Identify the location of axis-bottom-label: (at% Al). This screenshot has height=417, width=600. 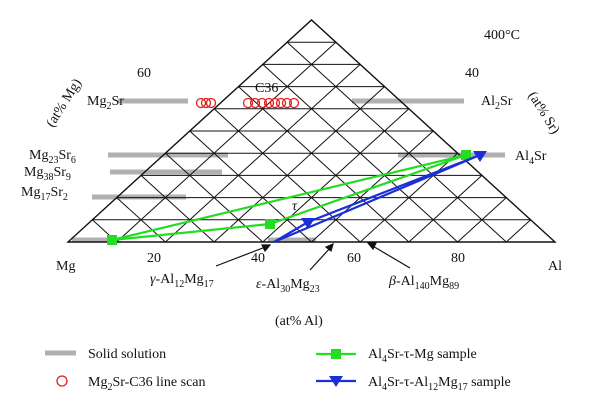
(299, 321).